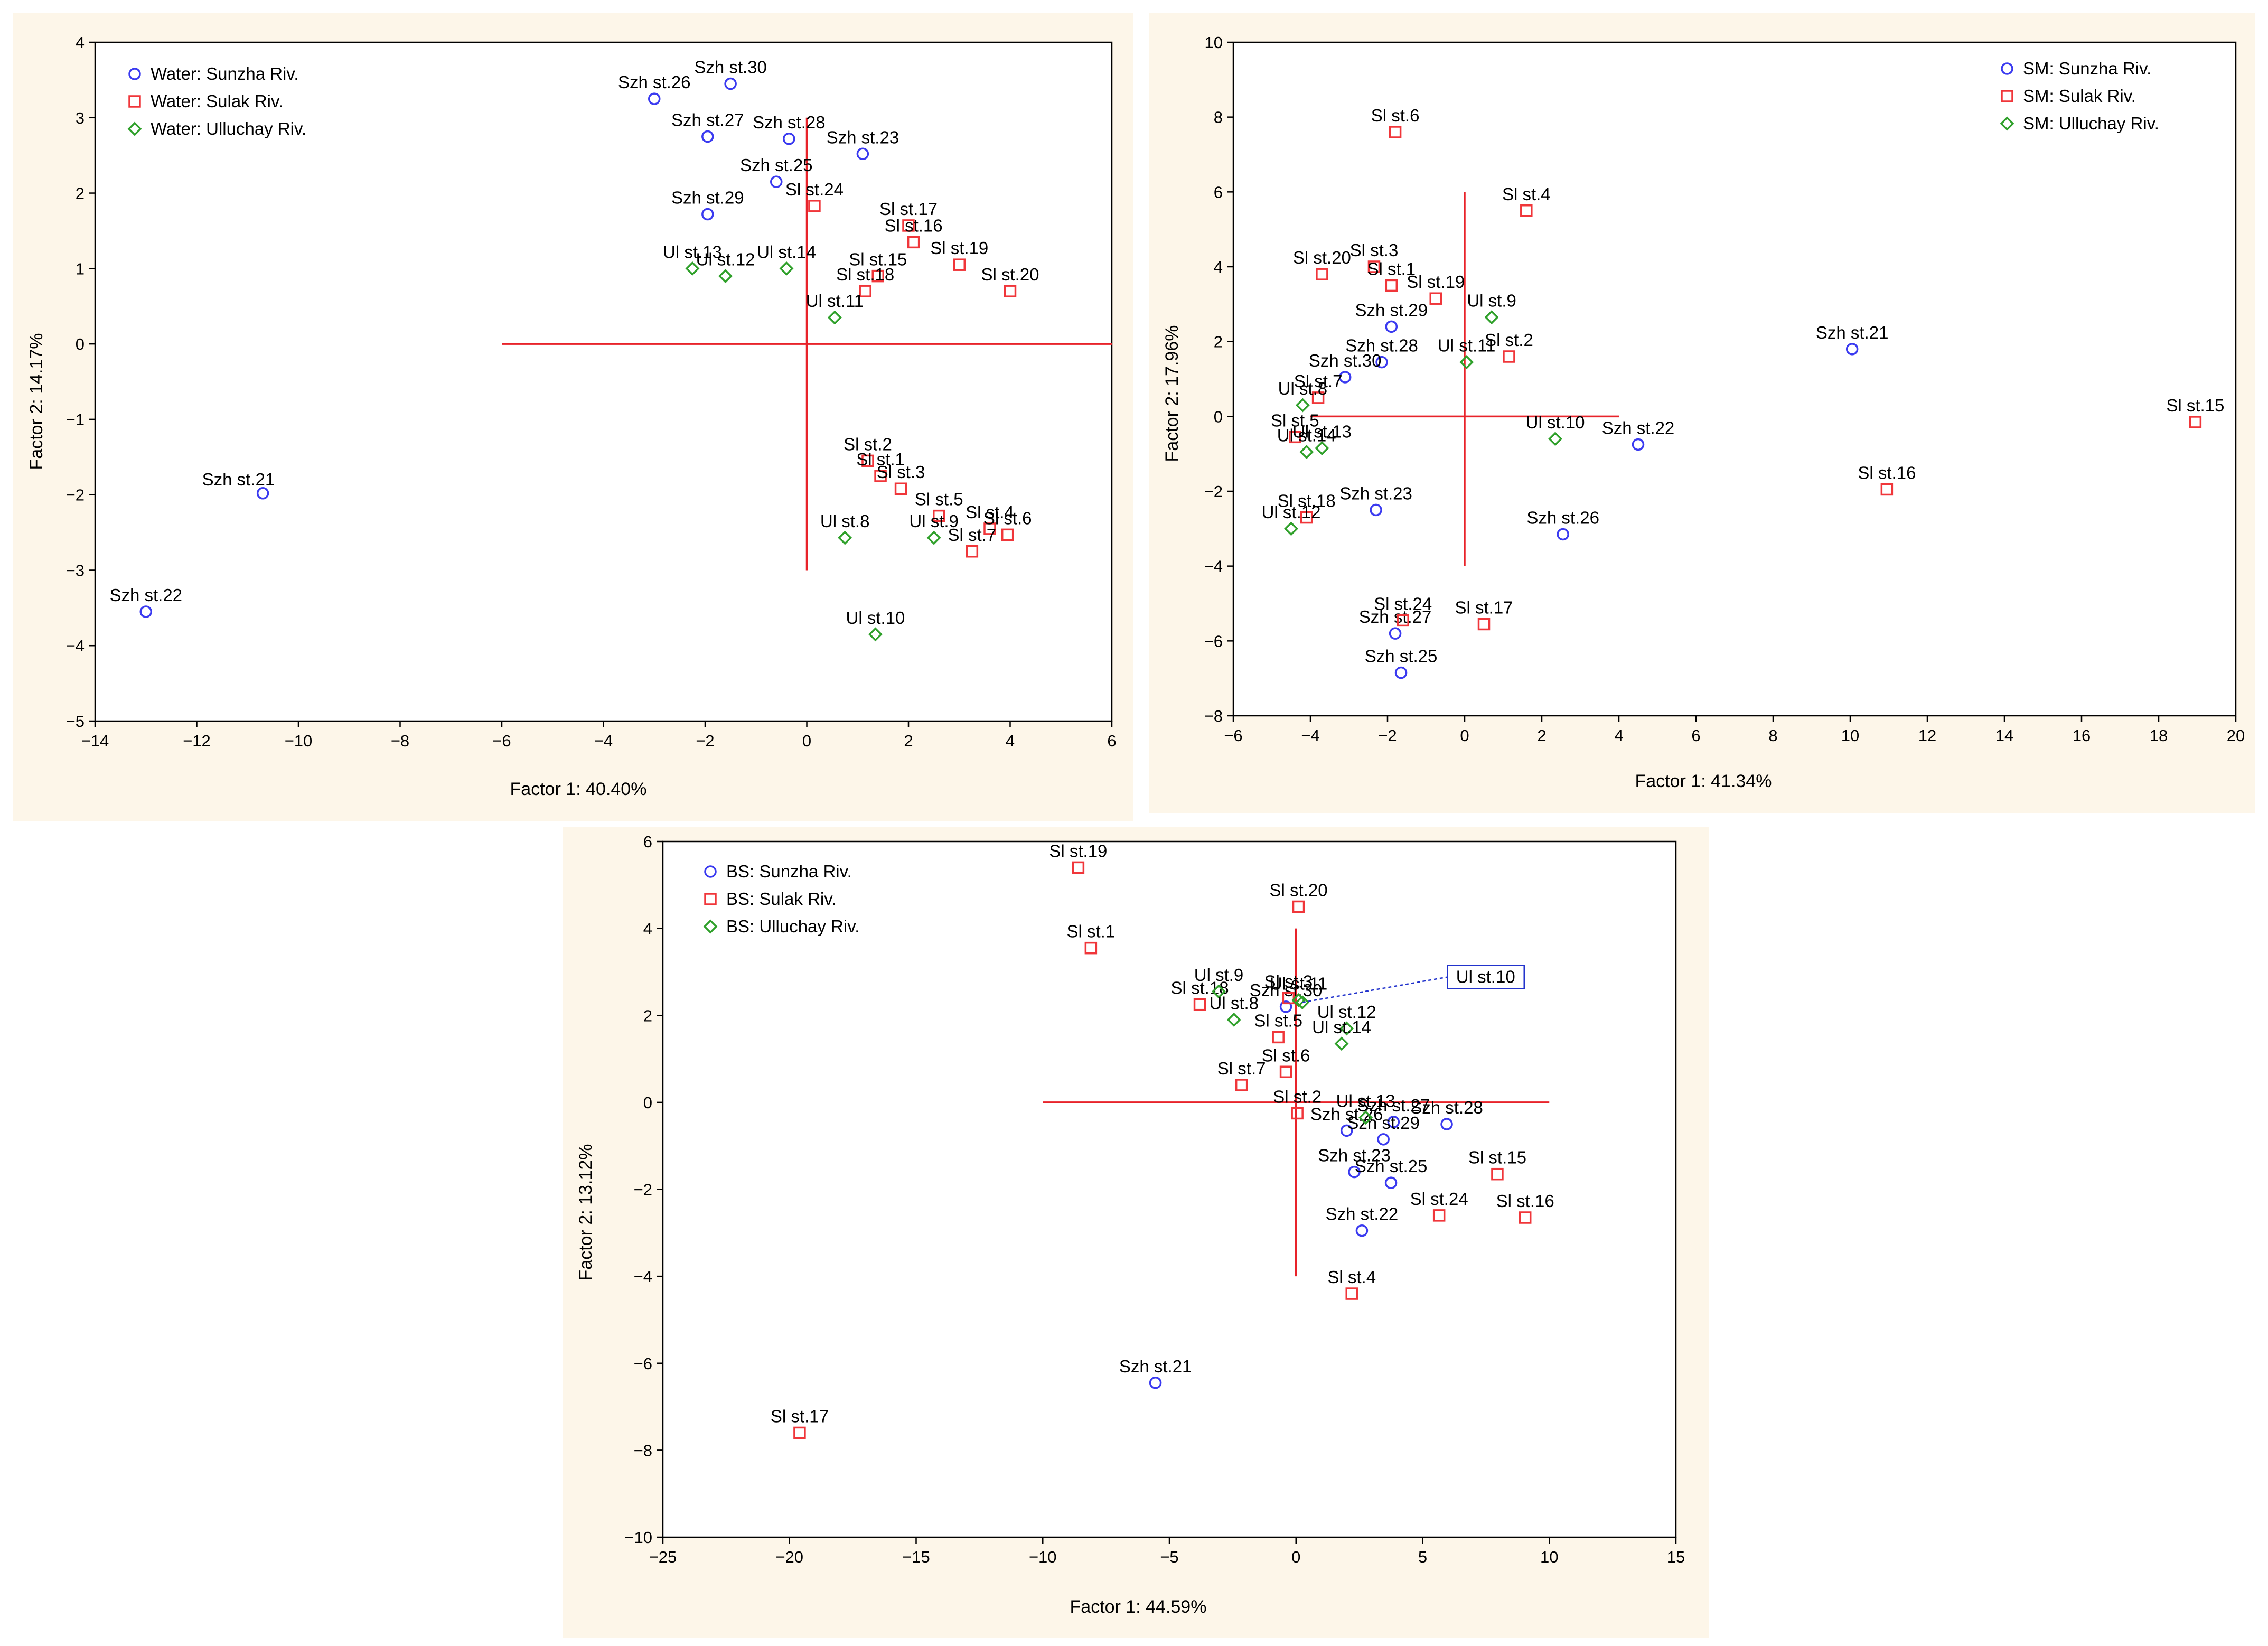 Image resolution: width=2268 pixels, height=1646 pixels. Describe the element at coordinates (1341, 1027) in the screenshot. I see `bs-point-label: Ul st.14` at that location.